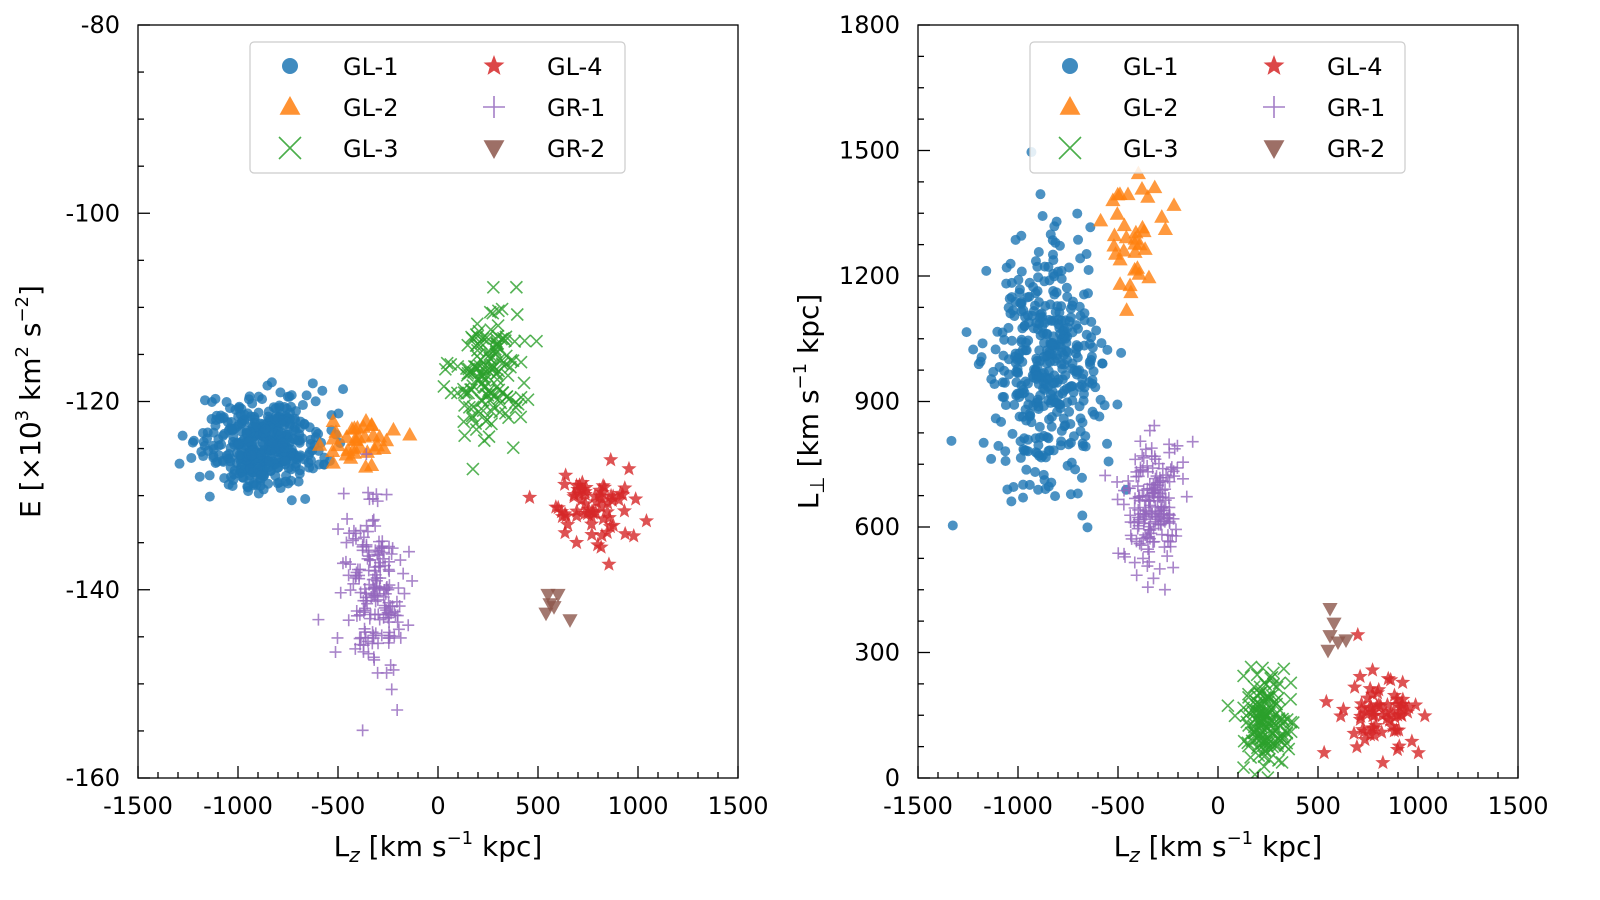 The width and height of the screenshot is (1600, 900). I want to click on legend-label-gr-2: GR-2, so click(1356, 149).